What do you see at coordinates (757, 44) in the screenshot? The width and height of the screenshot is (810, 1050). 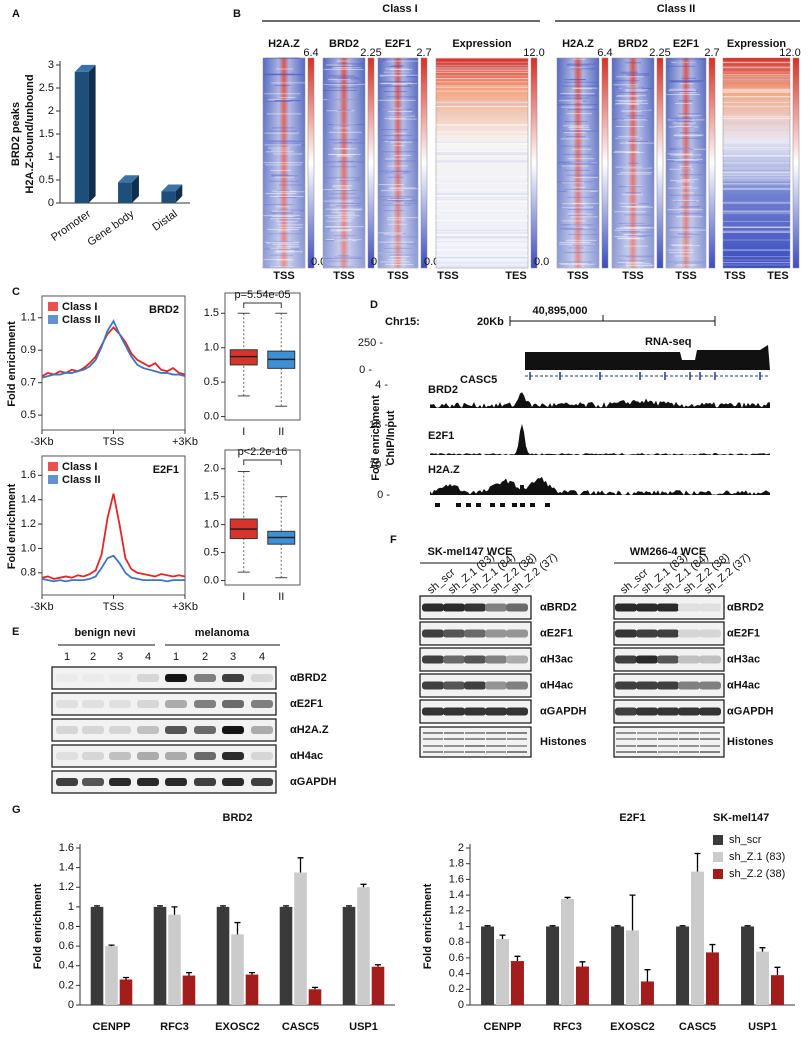 I see `column-label: Expression` at bounding box center [757, 44].